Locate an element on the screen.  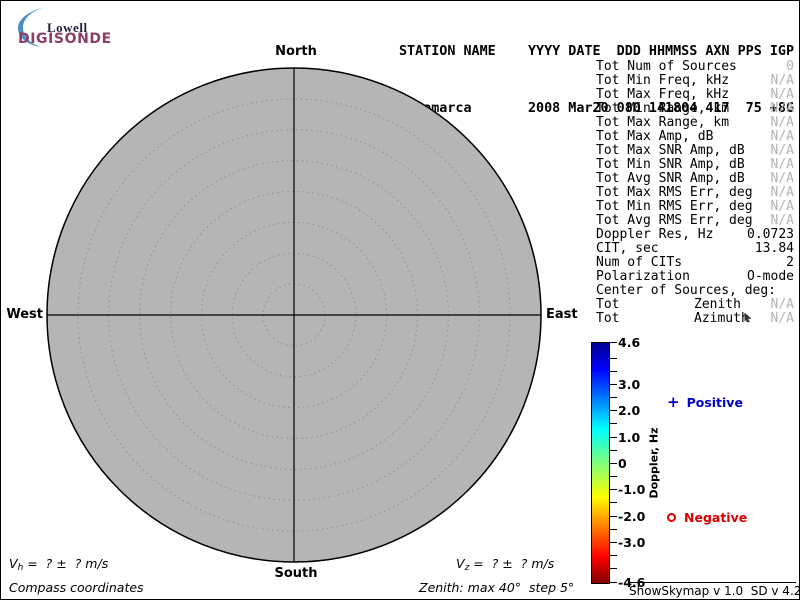
colorbar-label: -1.0 is located at coordinates (632, 489).